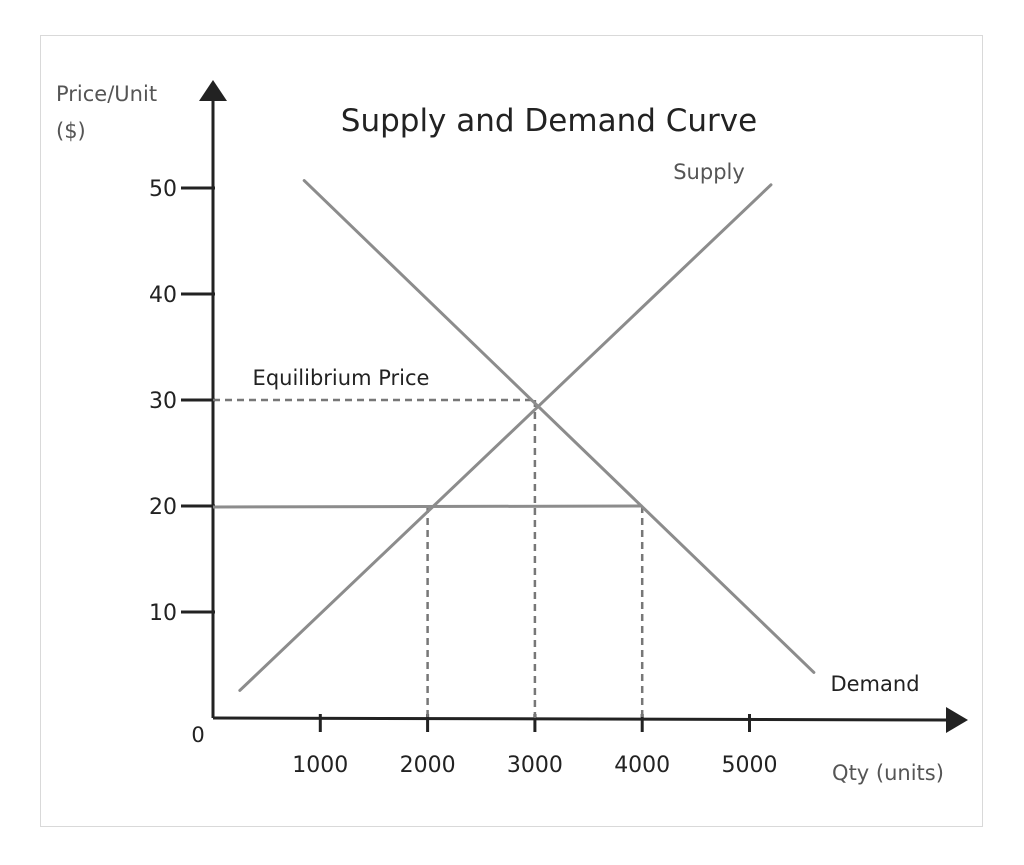  What do you see at coordinates (874, 684) in the screenshot?
I see `series-label-demand: Demand` at bounding box center [874, 684].